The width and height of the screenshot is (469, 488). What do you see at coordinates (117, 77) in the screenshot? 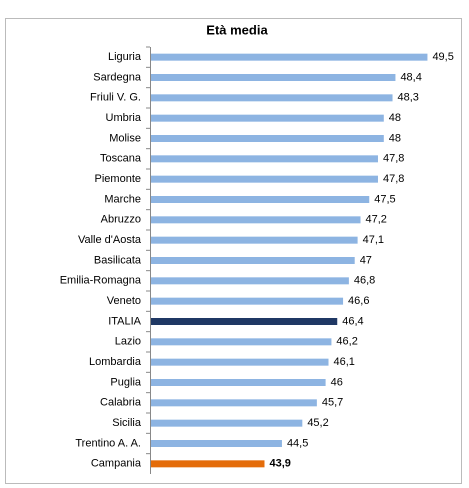
I see `category-label: Sardegna` at bounding box center [117, 77].